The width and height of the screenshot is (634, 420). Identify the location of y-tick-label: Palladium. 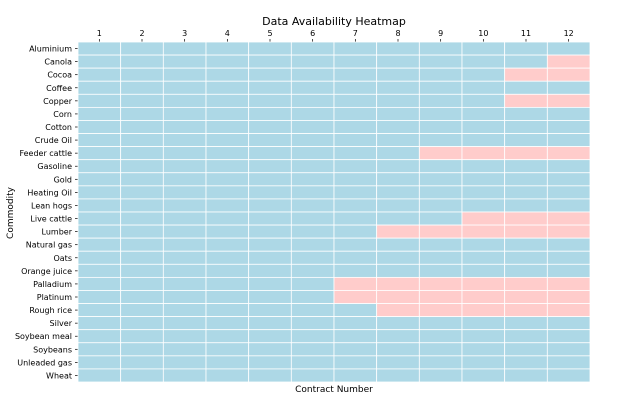
(52, 284).